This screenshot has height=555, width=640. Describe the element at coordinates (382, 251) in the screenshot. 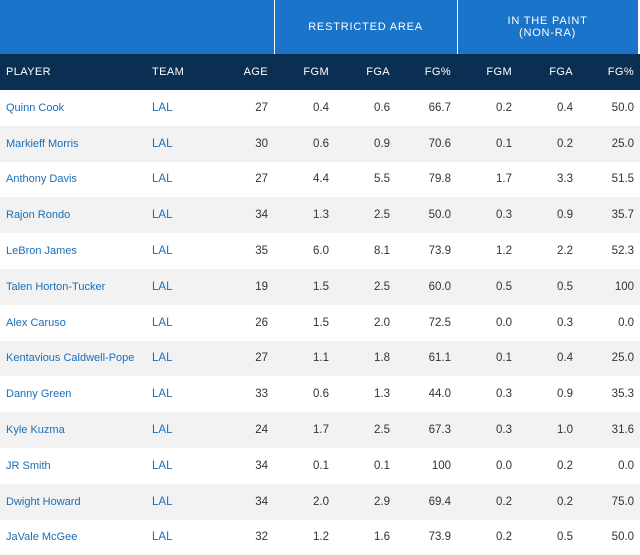

I see `ra-fga-cell: 8.1` at that location.